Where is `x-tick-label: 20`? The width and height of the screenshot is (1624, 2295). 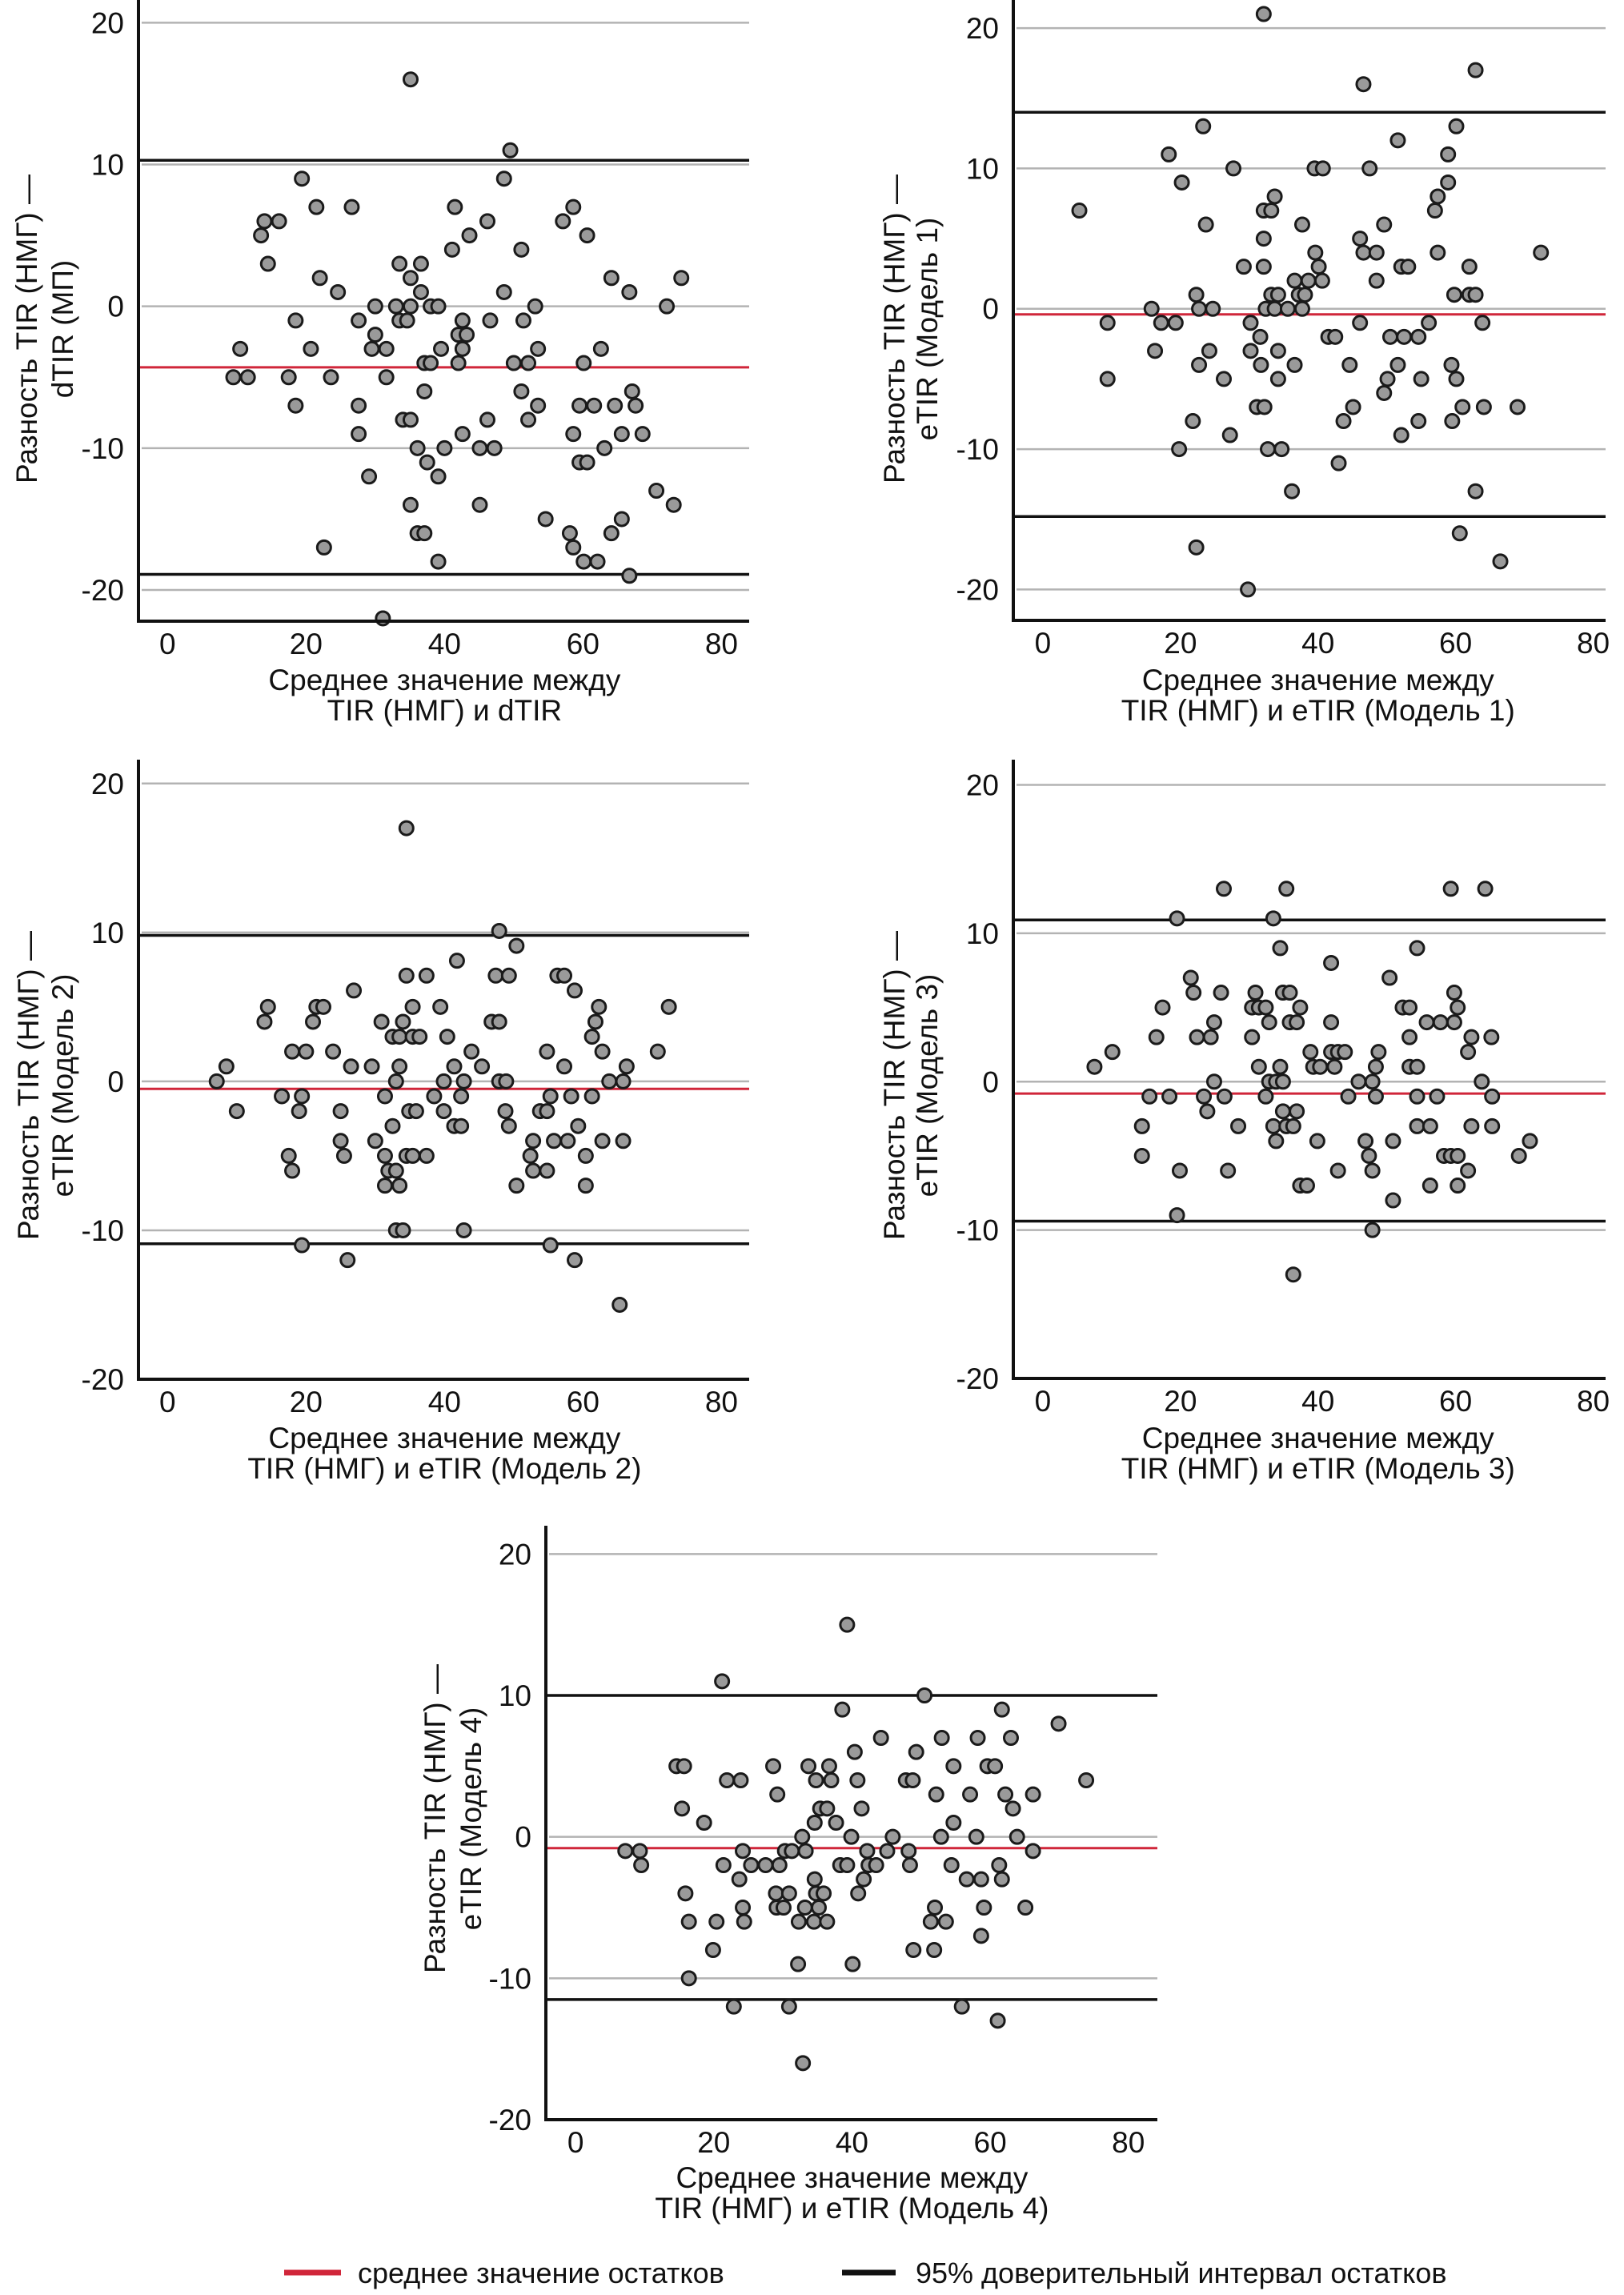 x-tick-label: 20 is located at coordinates (1180, 1401).